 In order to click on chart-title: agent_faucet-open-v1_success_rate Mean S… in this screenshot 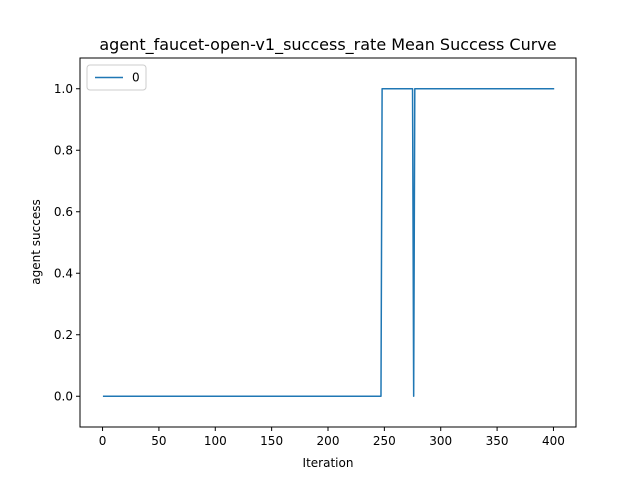, I will do `click(327, 45)`.